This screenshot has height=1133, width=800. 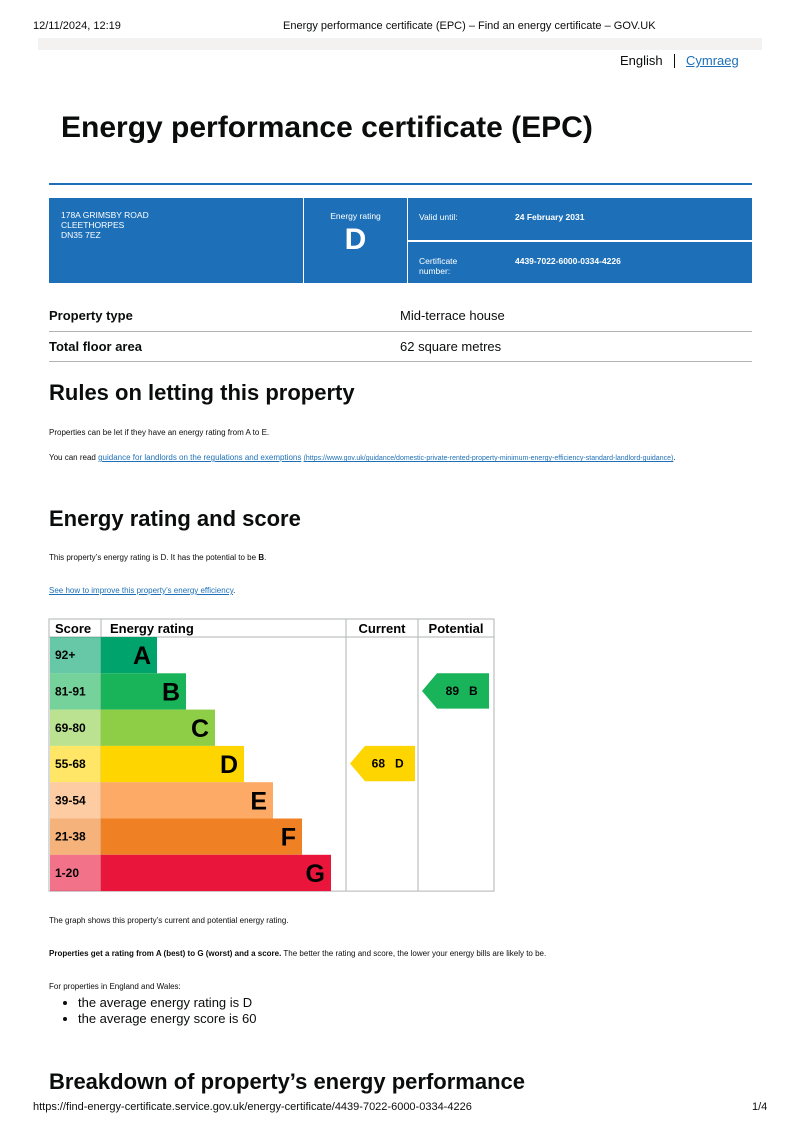 What do you see at coordinates (72, 457) in the screenshot?
I see `text: You can read` at bounding box center [72, 457].